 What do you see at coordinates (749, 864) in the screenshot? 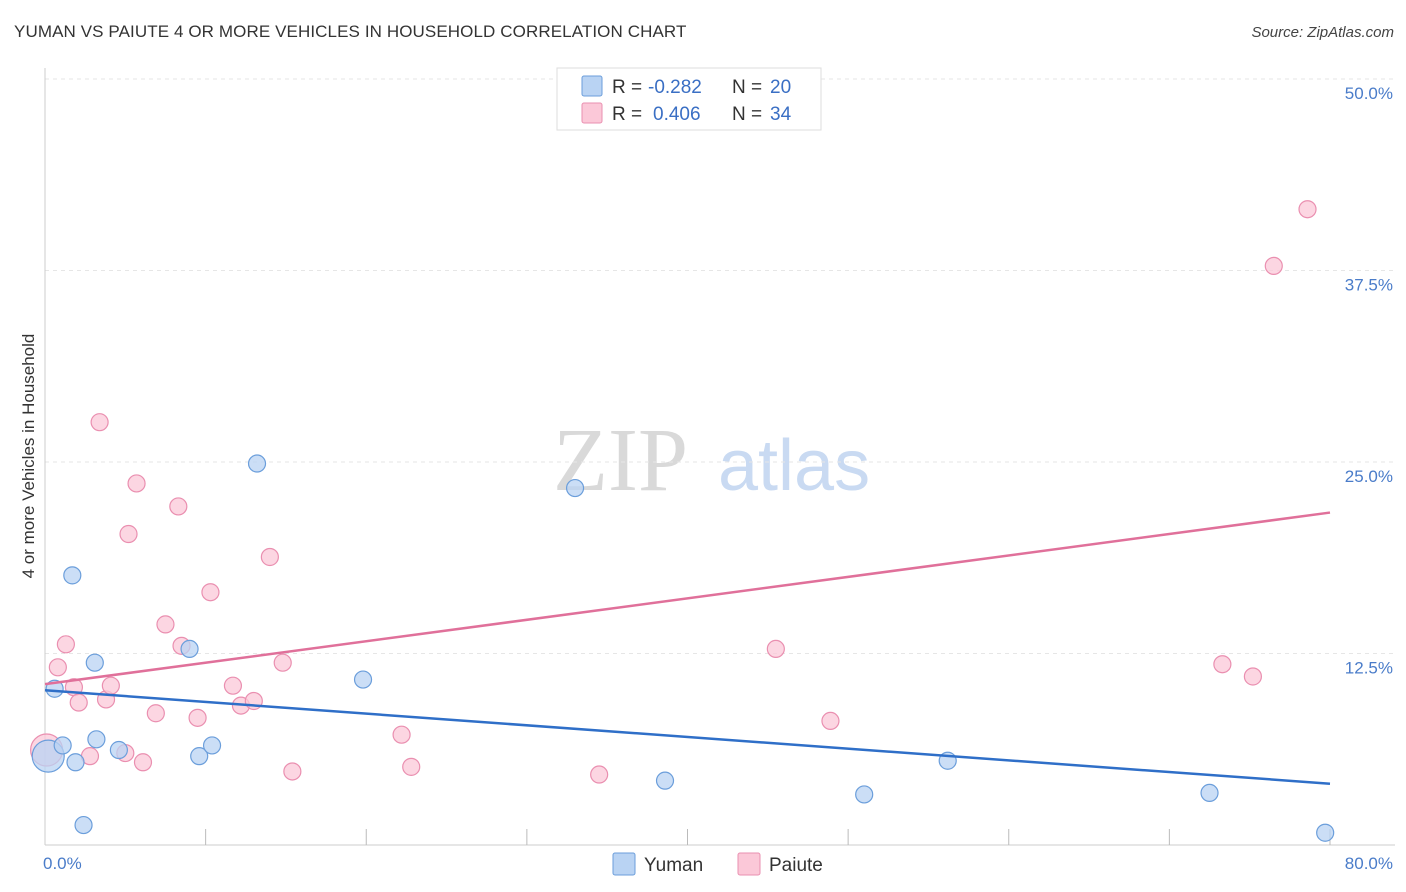
I see `legend-paiute-swatch` at bounding box center [749, 864].